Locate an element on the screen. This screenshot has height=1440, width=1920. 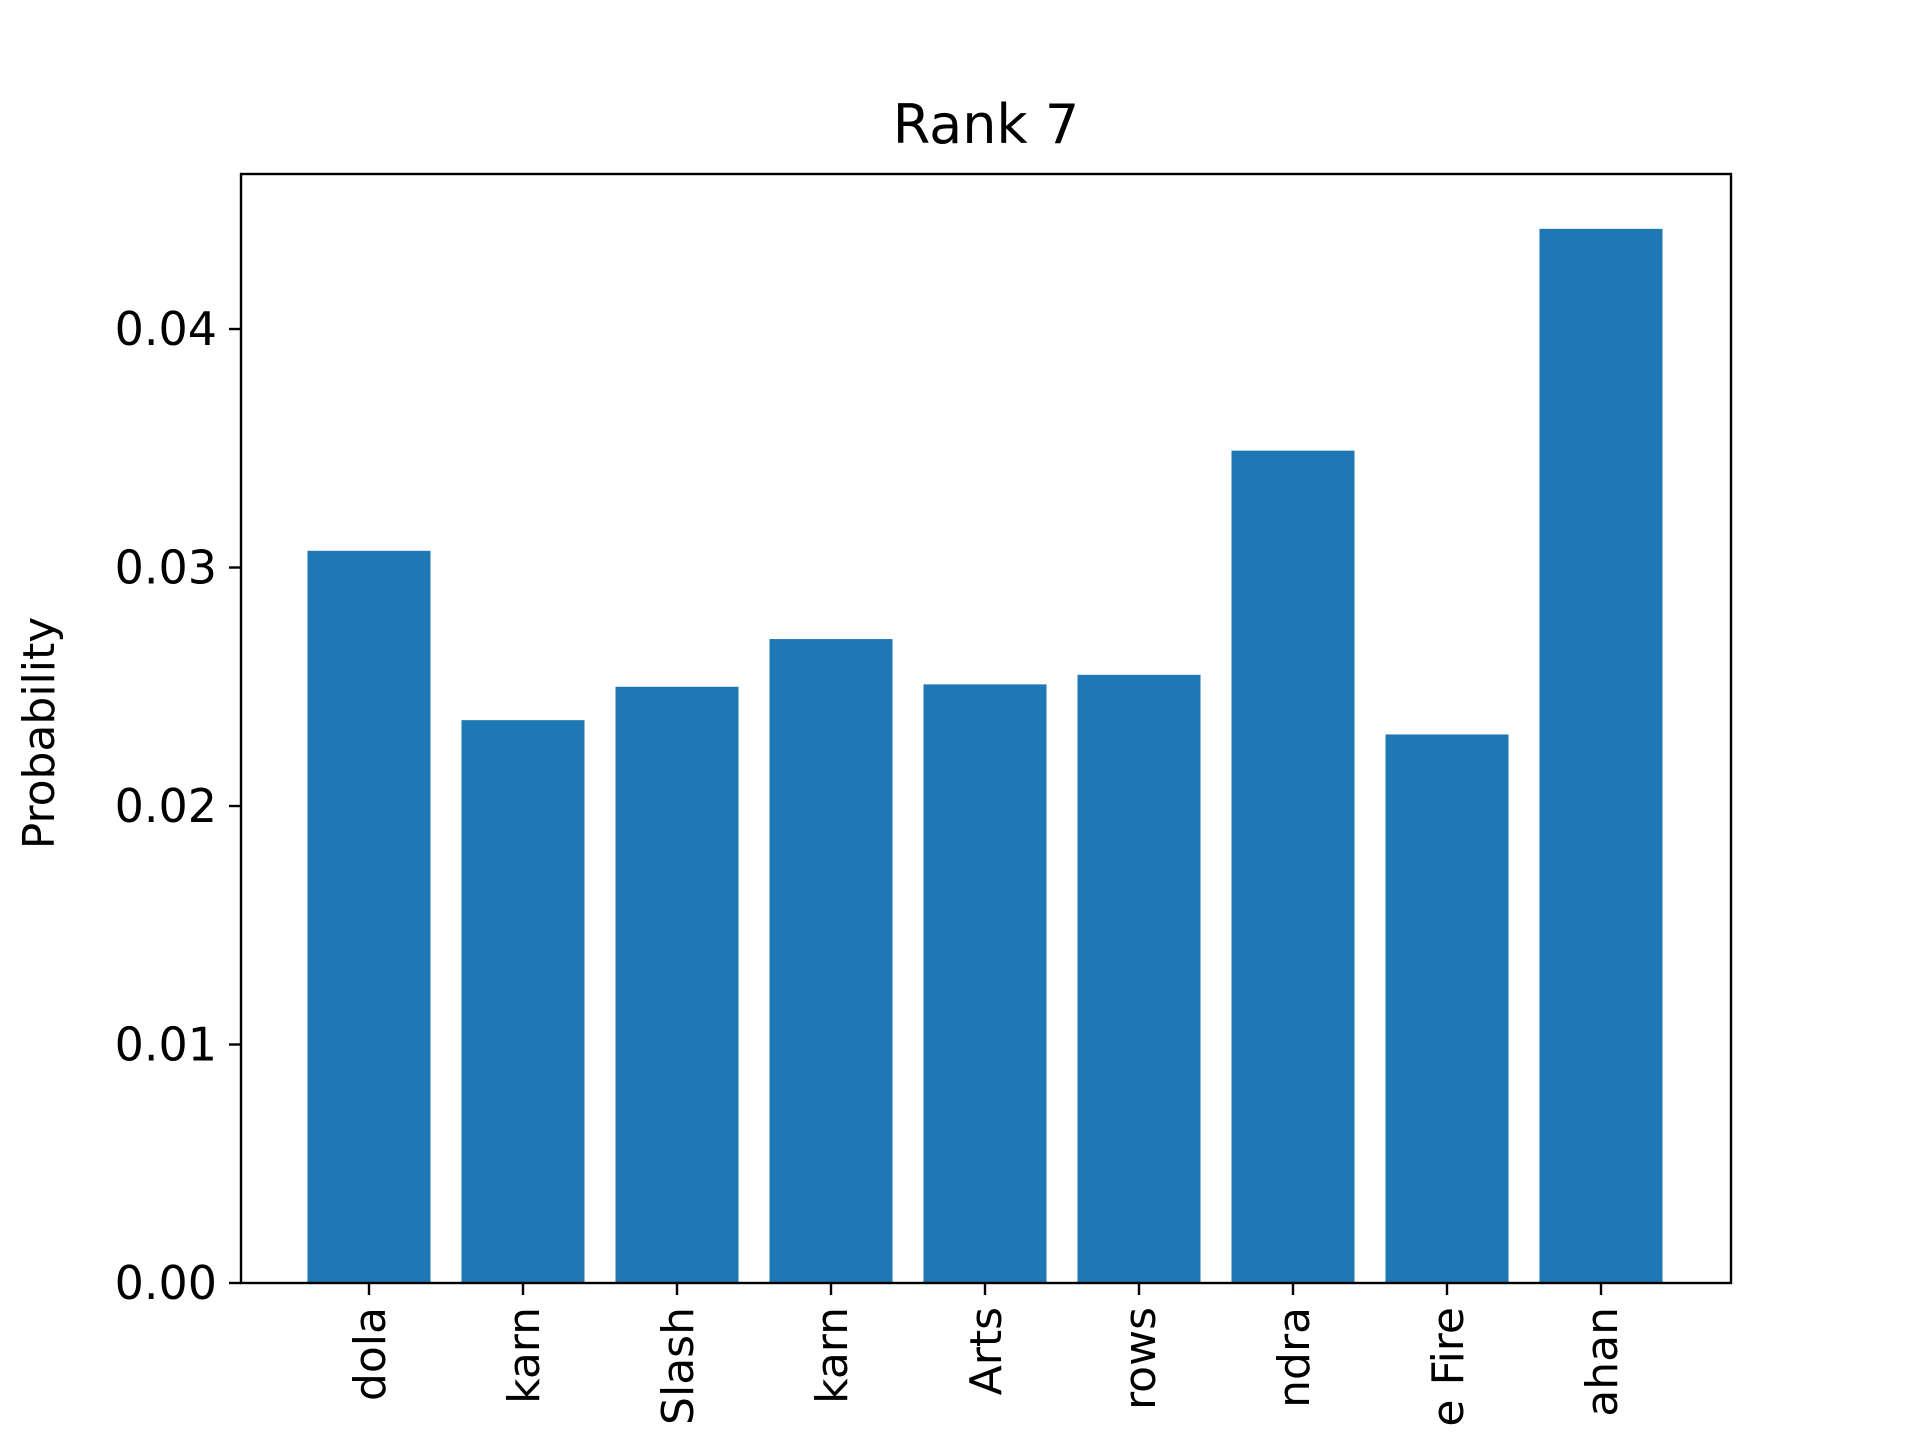
x-tick-label-1: dola is located at coordinates (370, 1354).